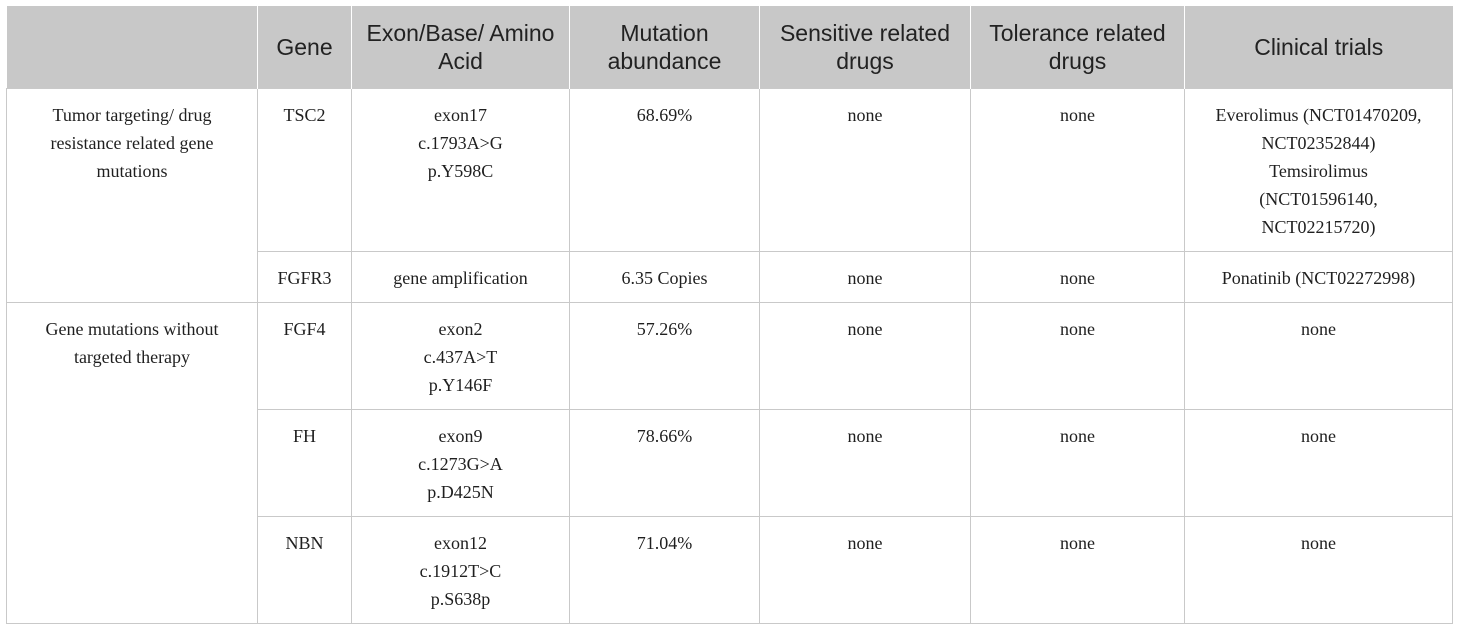 The height and width of the screenshot is (624, 1460). What do you see at coordinates (664, 570) in the screenshot?
I see `abundance-cell: 71.04%` at bounding box center [664, 570].